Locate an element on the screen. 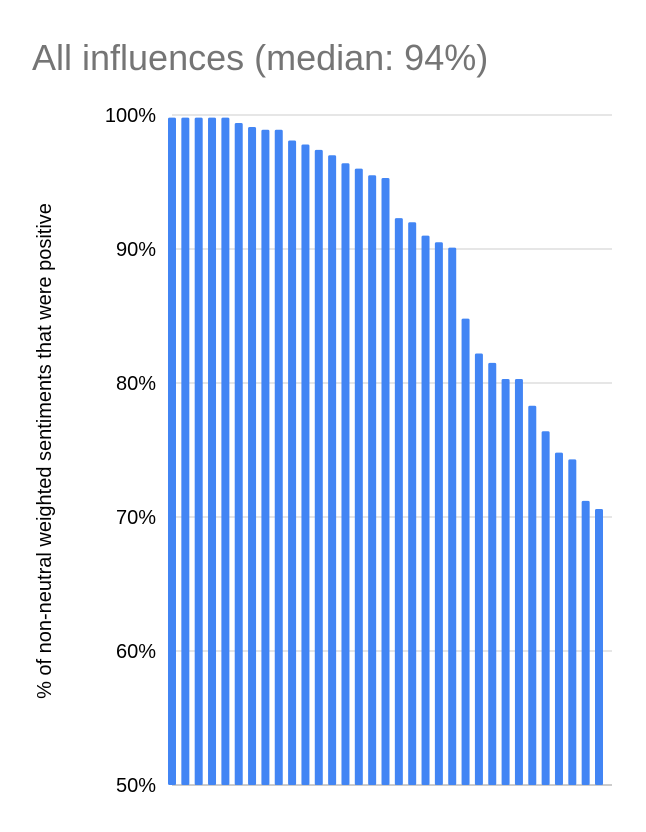  y-axis-tick-labels: 50% 60% 70% 80% 90% 100% is located at coordinates (130, 451).